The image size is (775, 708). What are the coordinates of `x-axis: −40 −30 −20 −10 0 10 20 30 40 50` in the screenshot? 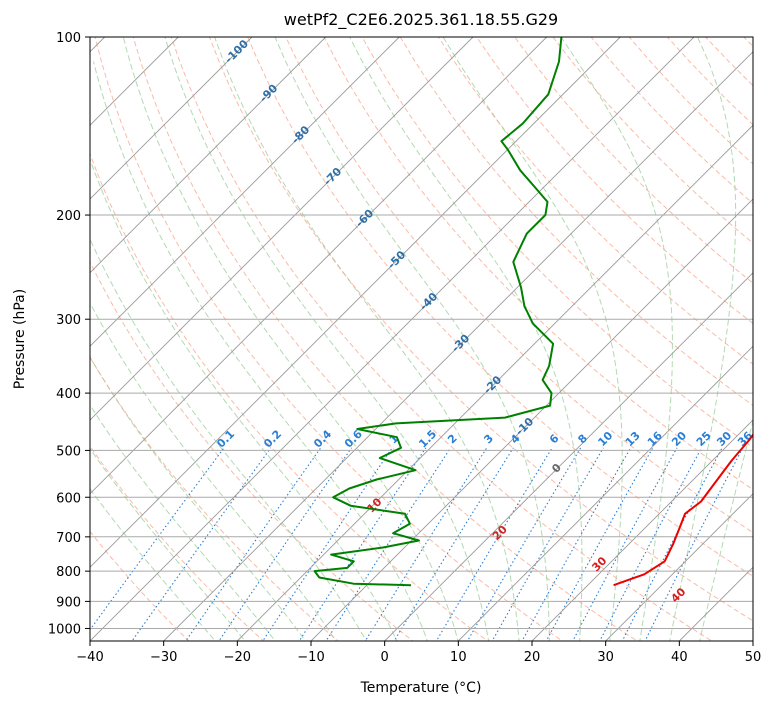 It's located at (418, 653).